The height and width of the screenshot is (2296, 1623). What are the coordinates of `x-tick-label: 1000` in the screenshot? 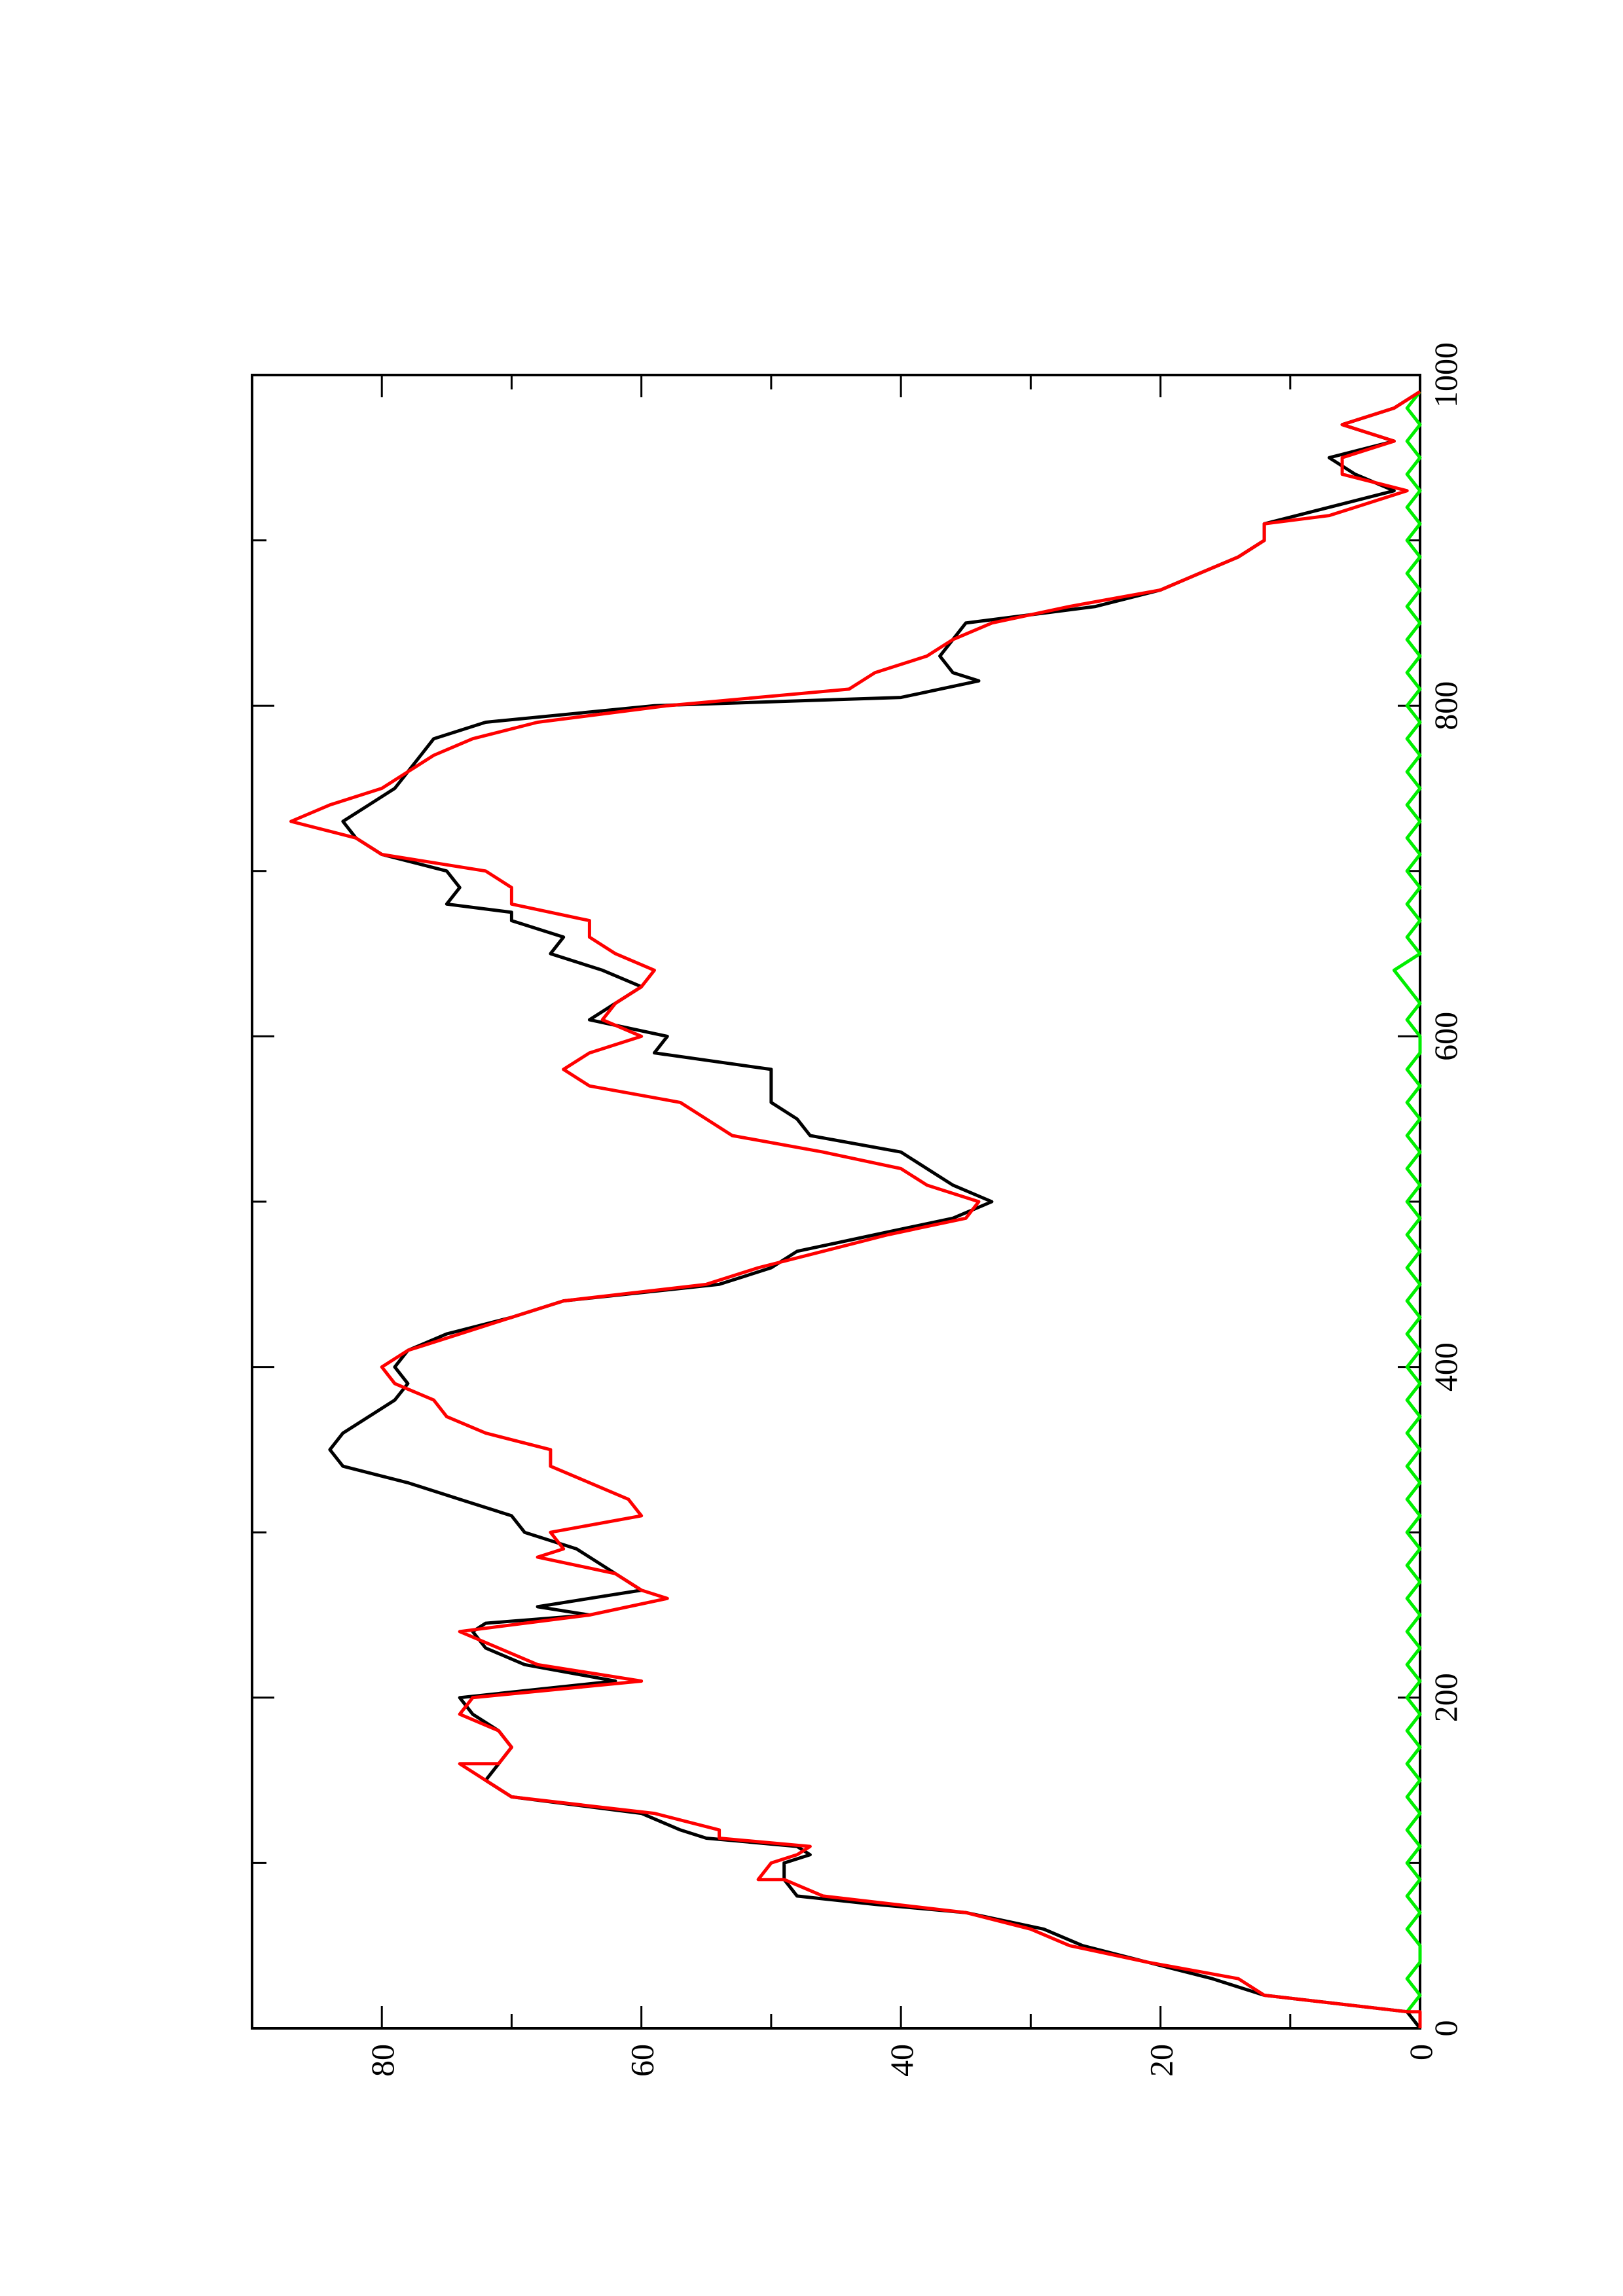 It's located at (1445, 375).